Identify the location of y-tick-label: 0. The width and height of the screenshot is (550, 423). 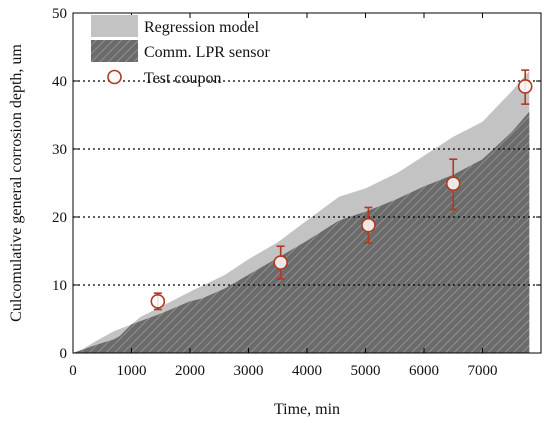
(64, 354).